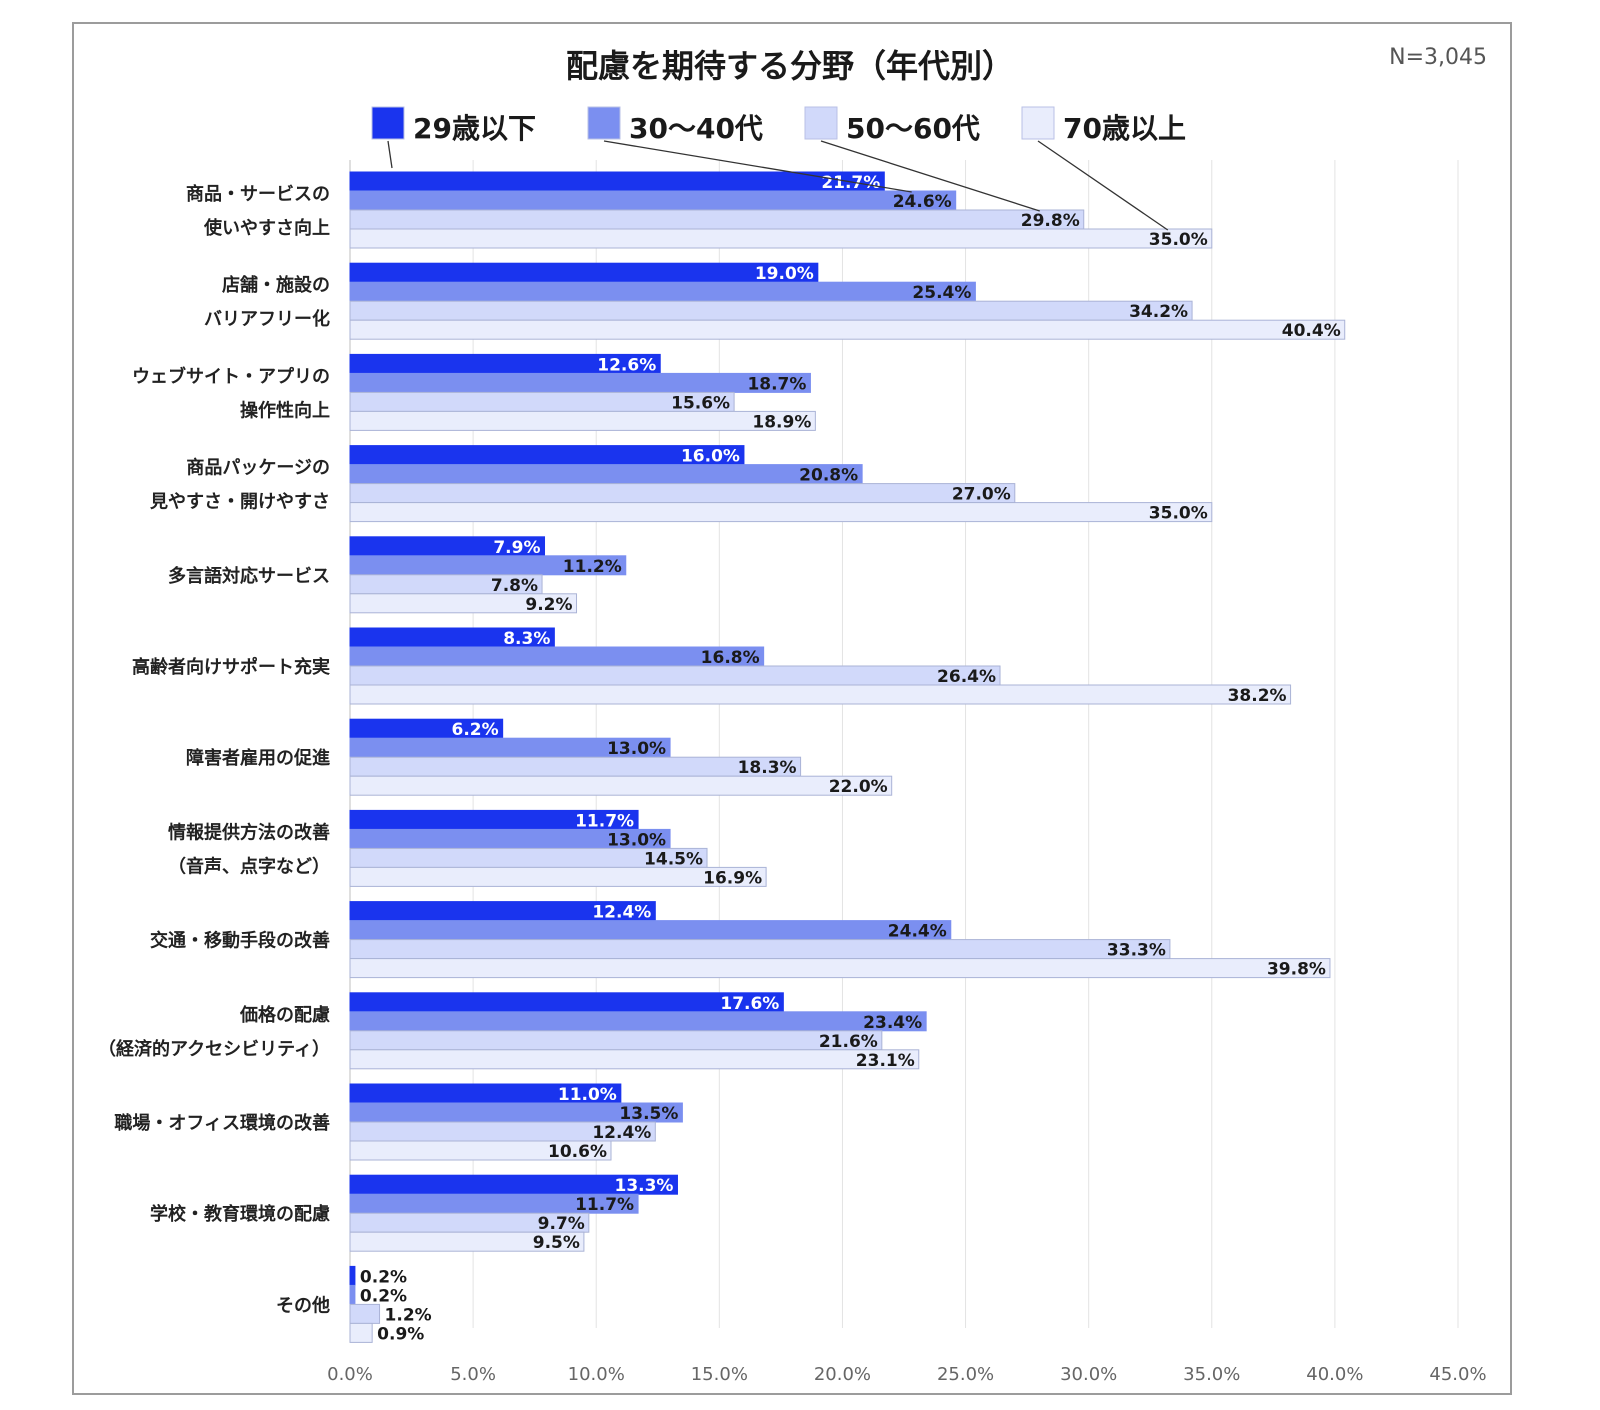 The height and width of the screenshot is (1410, 1600). I want to click on value-label: 0.9%, so click(400, 1334).